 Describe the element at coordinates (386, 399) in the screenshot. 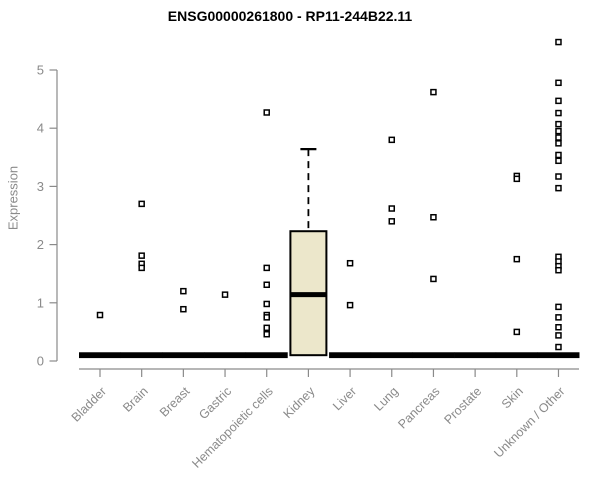

I see `x-tick-label-lung: Lung` at that location.